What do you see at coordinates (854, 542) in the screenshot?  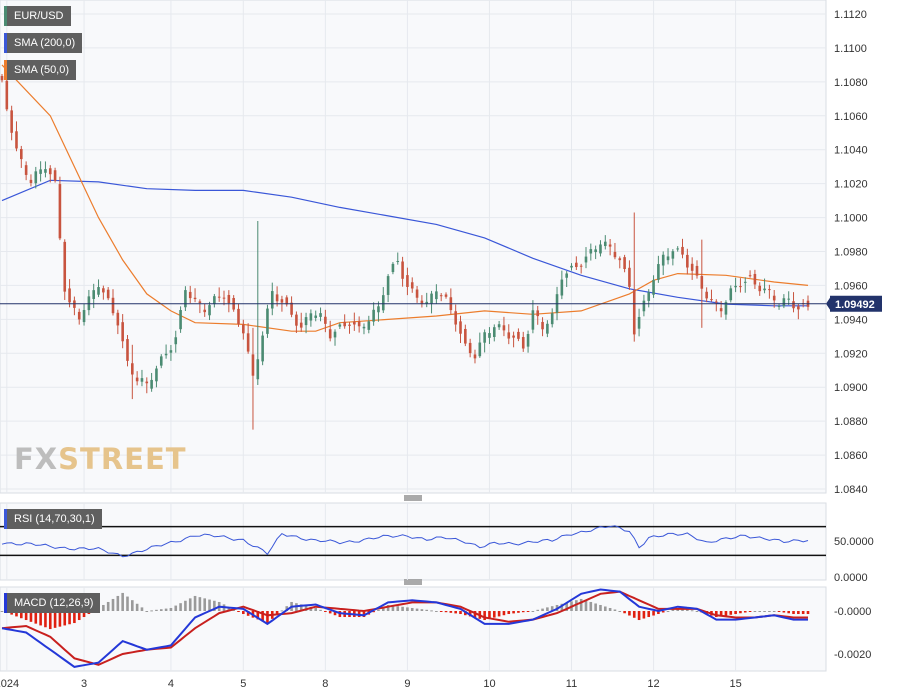 I see `rsi-tick-label: 50.0000` at bounding box center [854, 542].